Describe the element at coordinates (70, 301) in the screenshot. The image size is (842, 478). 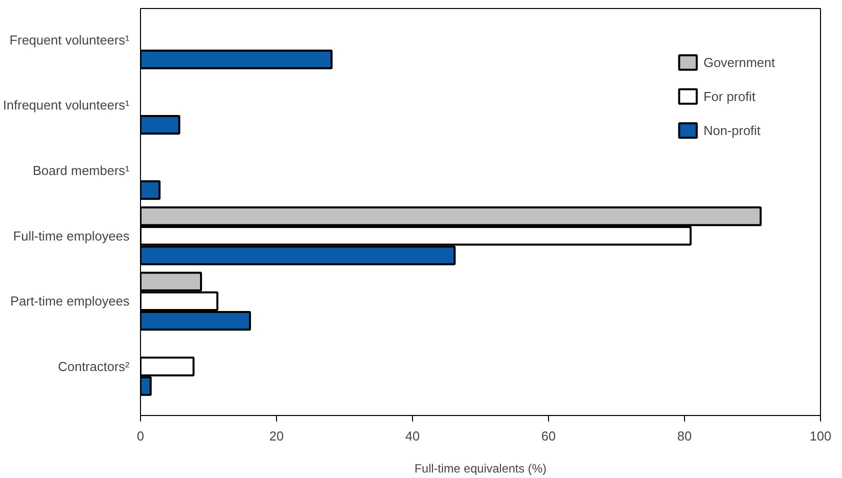
I see `y-tick-label: Part-time employees` at that location.